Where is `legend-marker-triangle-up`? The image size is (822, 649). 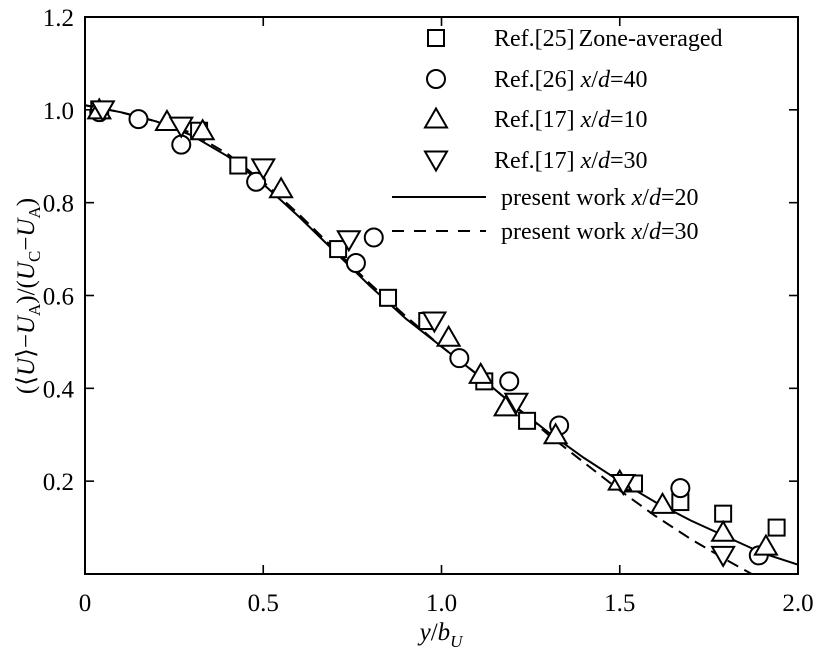
legend-marker-triangle-up is located at coordinates (436, 117).